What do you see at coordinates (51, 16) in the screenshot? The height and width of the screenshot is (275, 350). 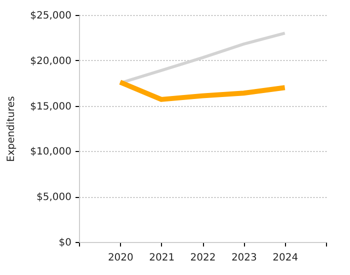 I see `y-tick-label: $25,000` at bounding box center [51, 16].